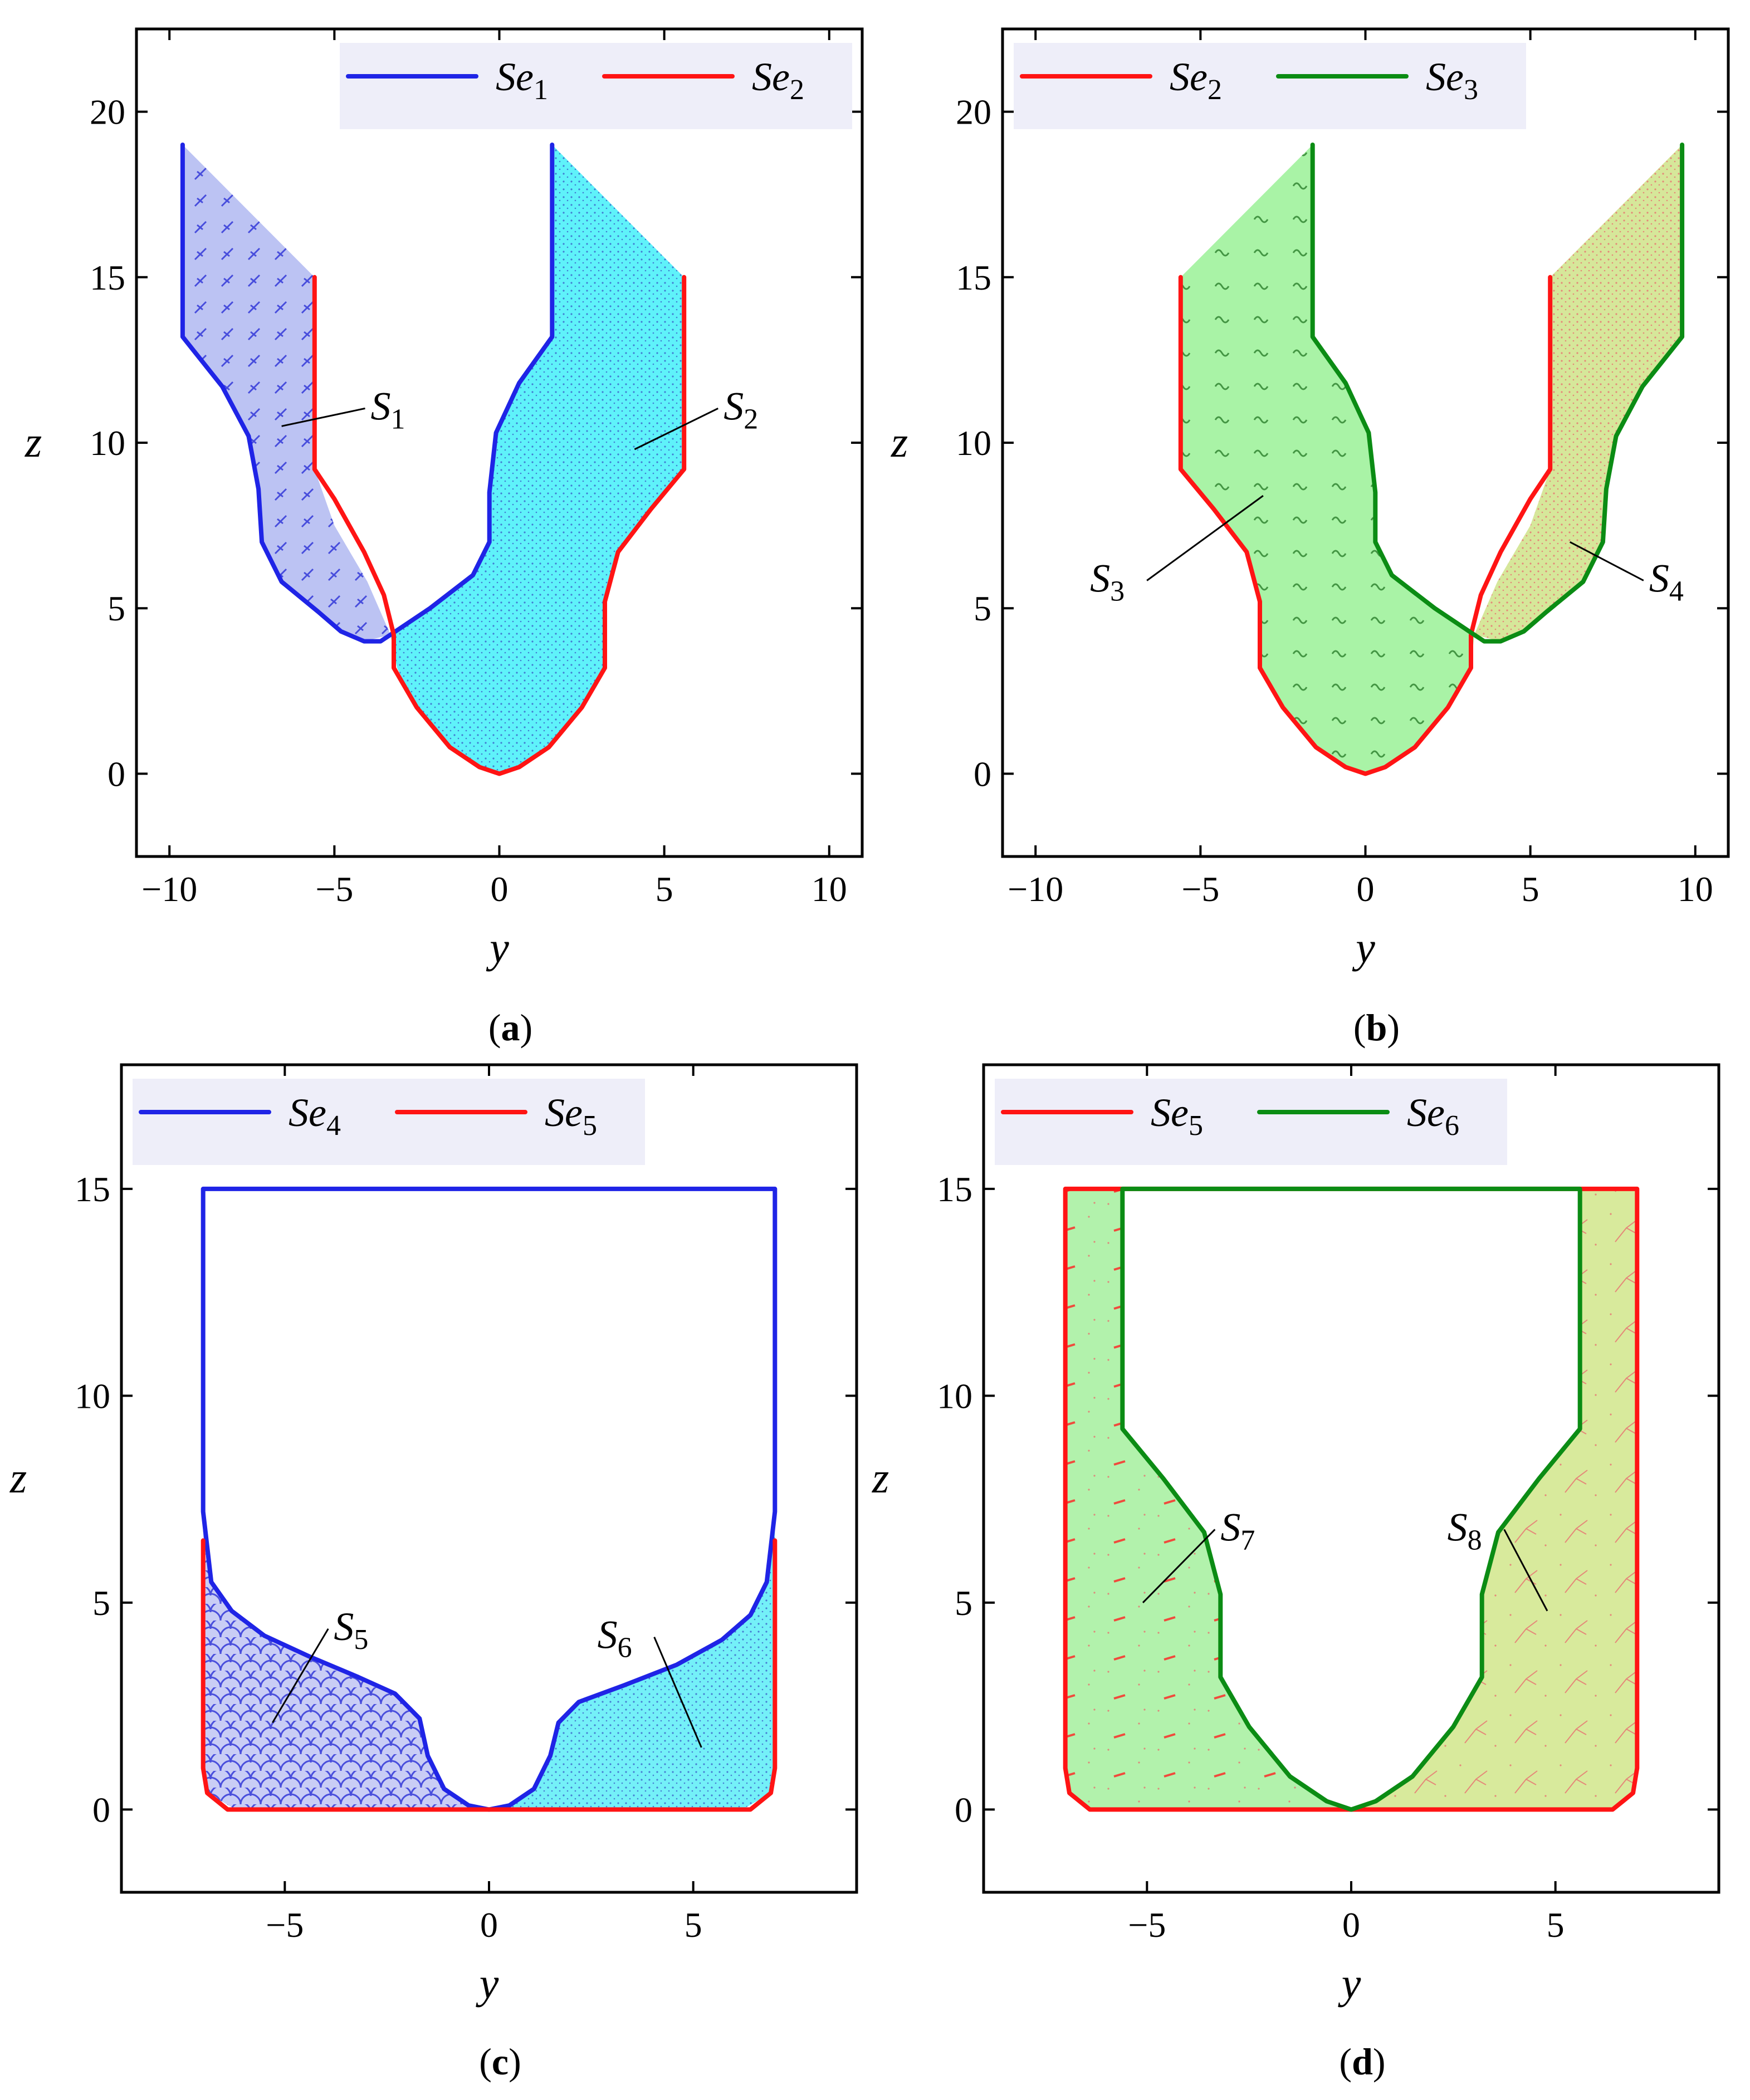 The width and height of the screenshot is (1750, 2100). What do you see at coordinates (351, 1630) in the screenshot?
I see `annotation-label: S5` at bounding box center [351, 1630].